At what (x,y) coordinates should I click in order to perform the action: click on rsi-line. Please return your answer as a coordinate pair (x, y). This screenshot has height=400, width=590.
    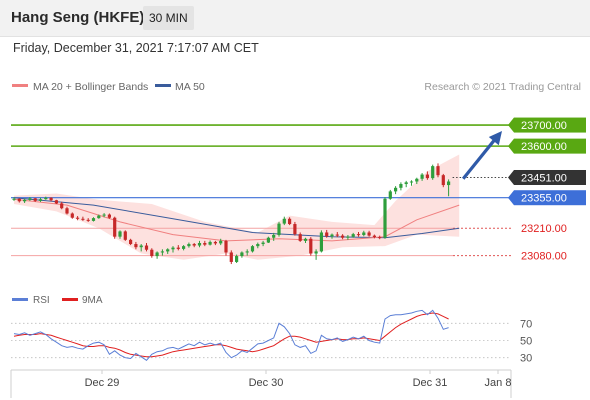
    Looking at the image, I should click on (231, 335).